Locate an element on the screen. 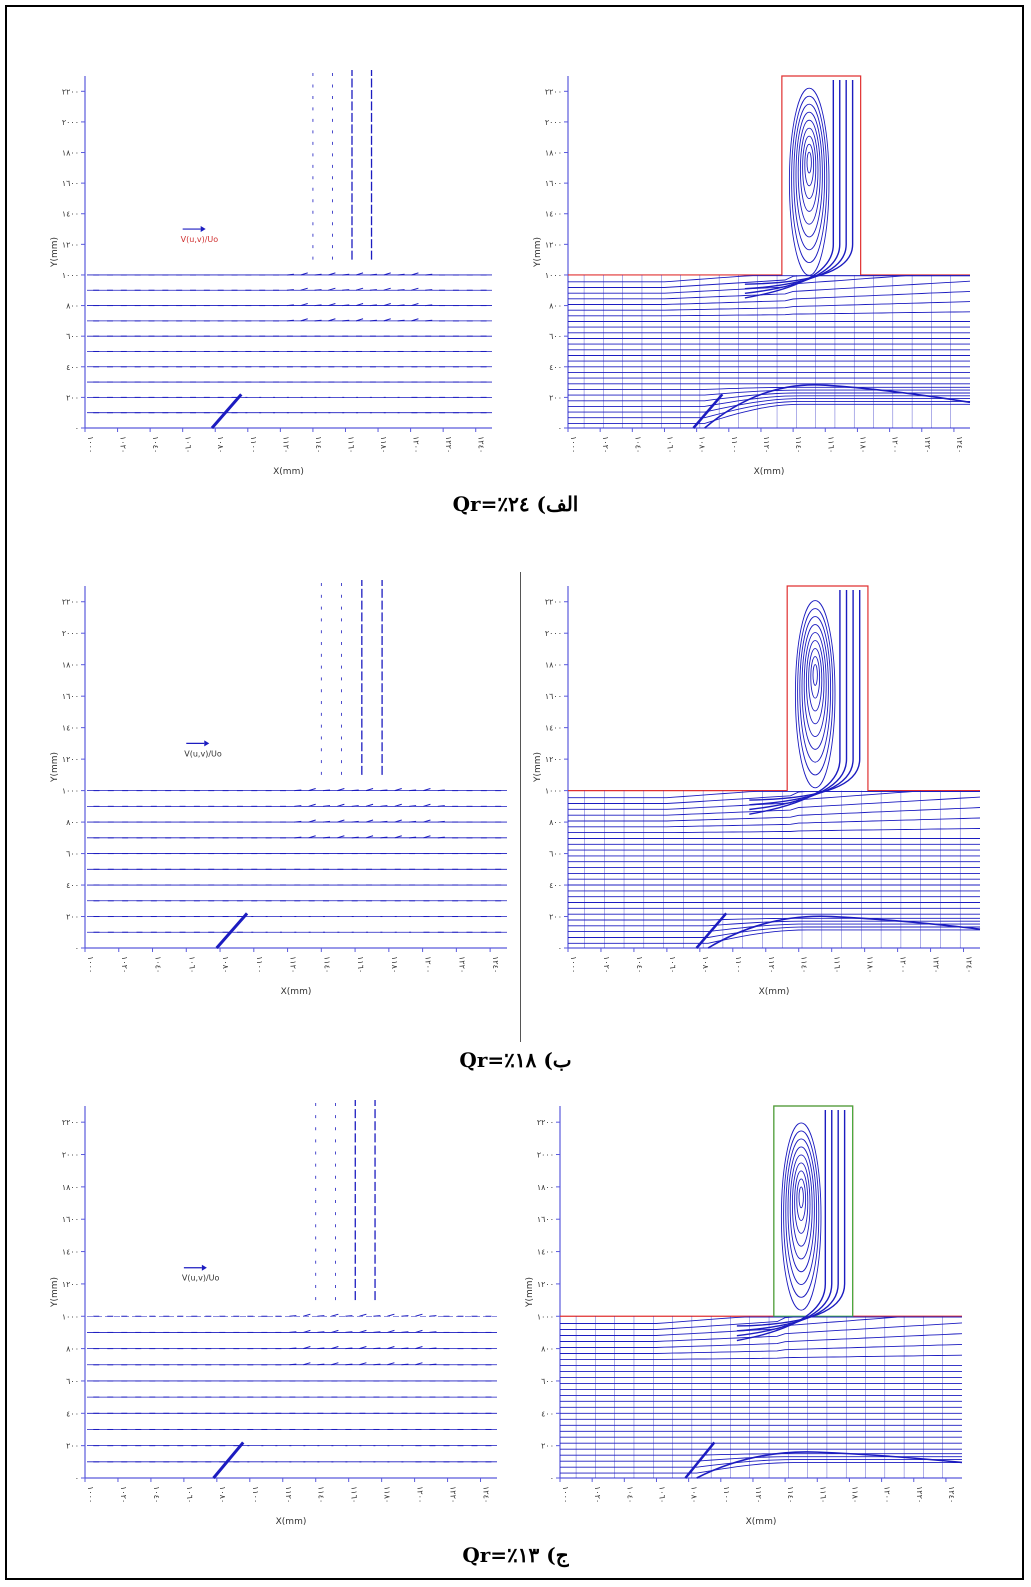  y-tick-label: ٦۰۰ is located at coordinates (72, 854).